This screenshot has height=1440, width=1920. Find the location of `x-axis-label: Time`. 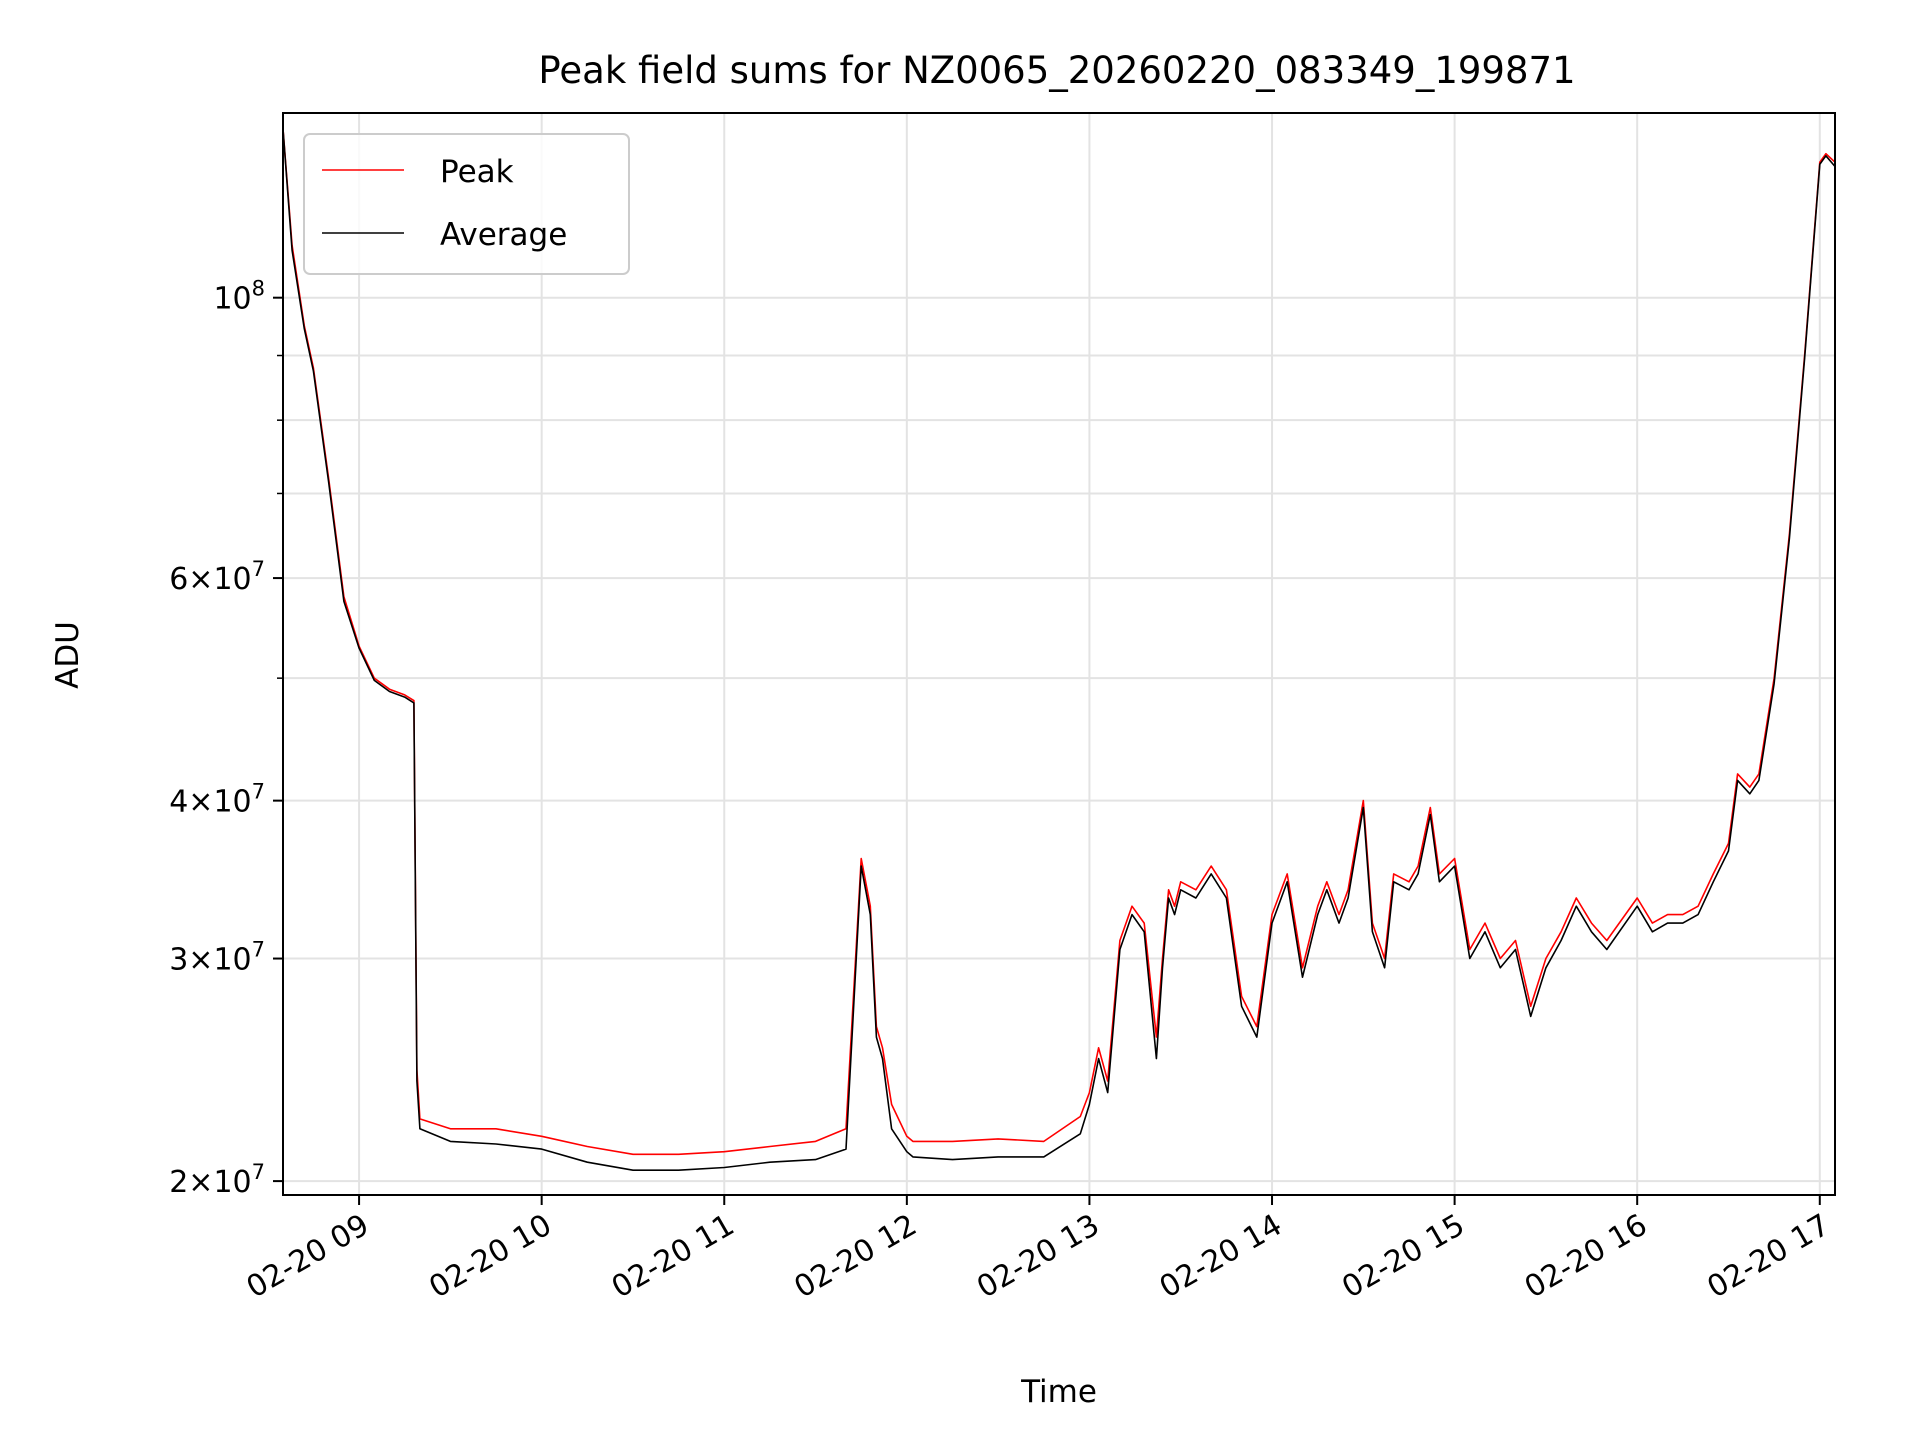

x-axis-label: Time is located at coordinates (1058, 1392).